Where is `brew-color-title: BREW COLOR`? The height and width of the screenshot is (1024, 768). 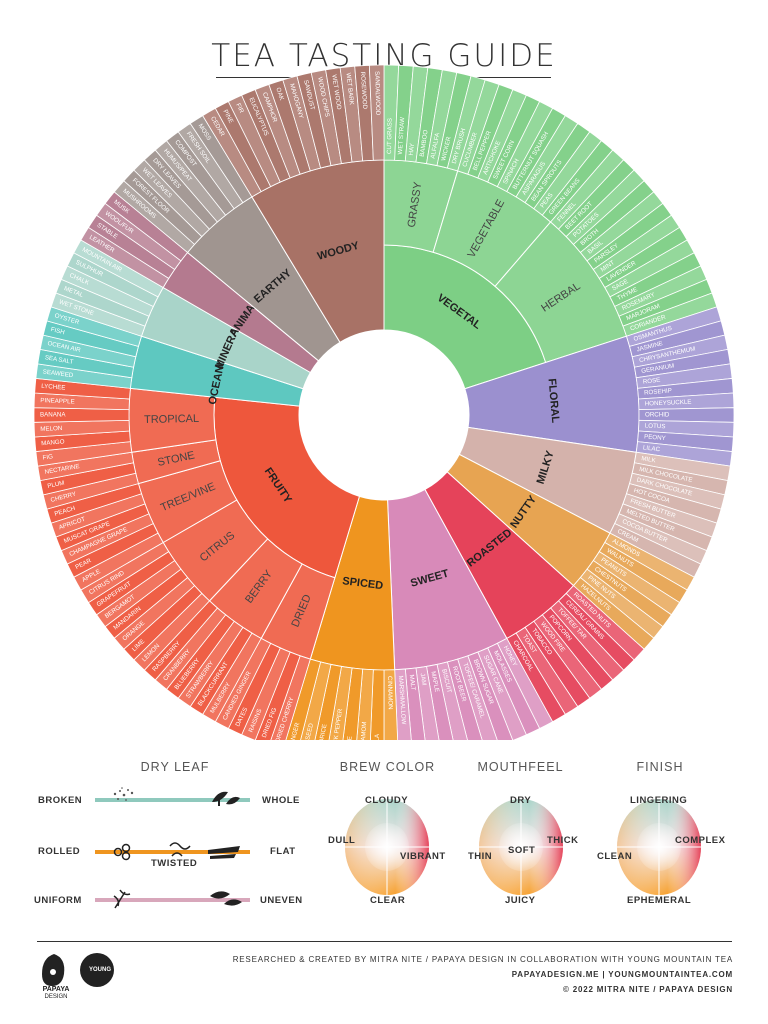
brew-color-title: BREW COLOR is located at coordinates (387, 767).